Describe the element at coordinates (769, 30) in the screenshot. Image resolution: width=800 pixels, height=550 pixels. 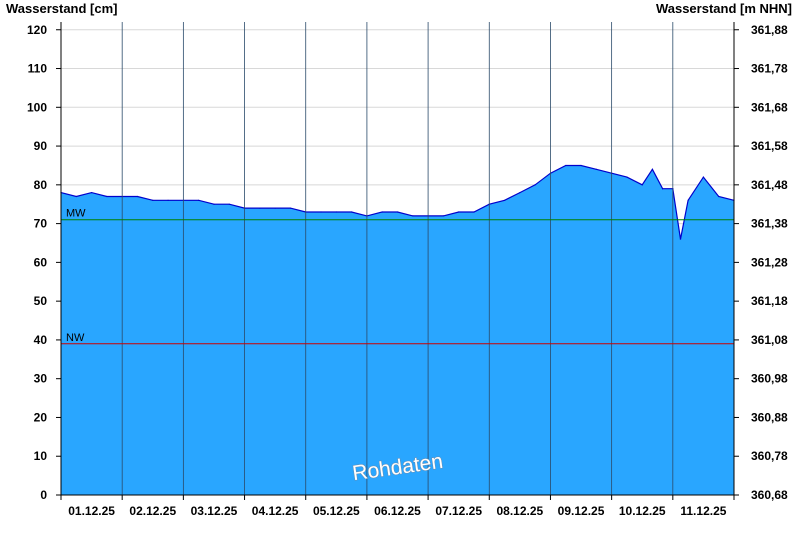
I see `y-tick-label-right-12: 361,88` at that location.